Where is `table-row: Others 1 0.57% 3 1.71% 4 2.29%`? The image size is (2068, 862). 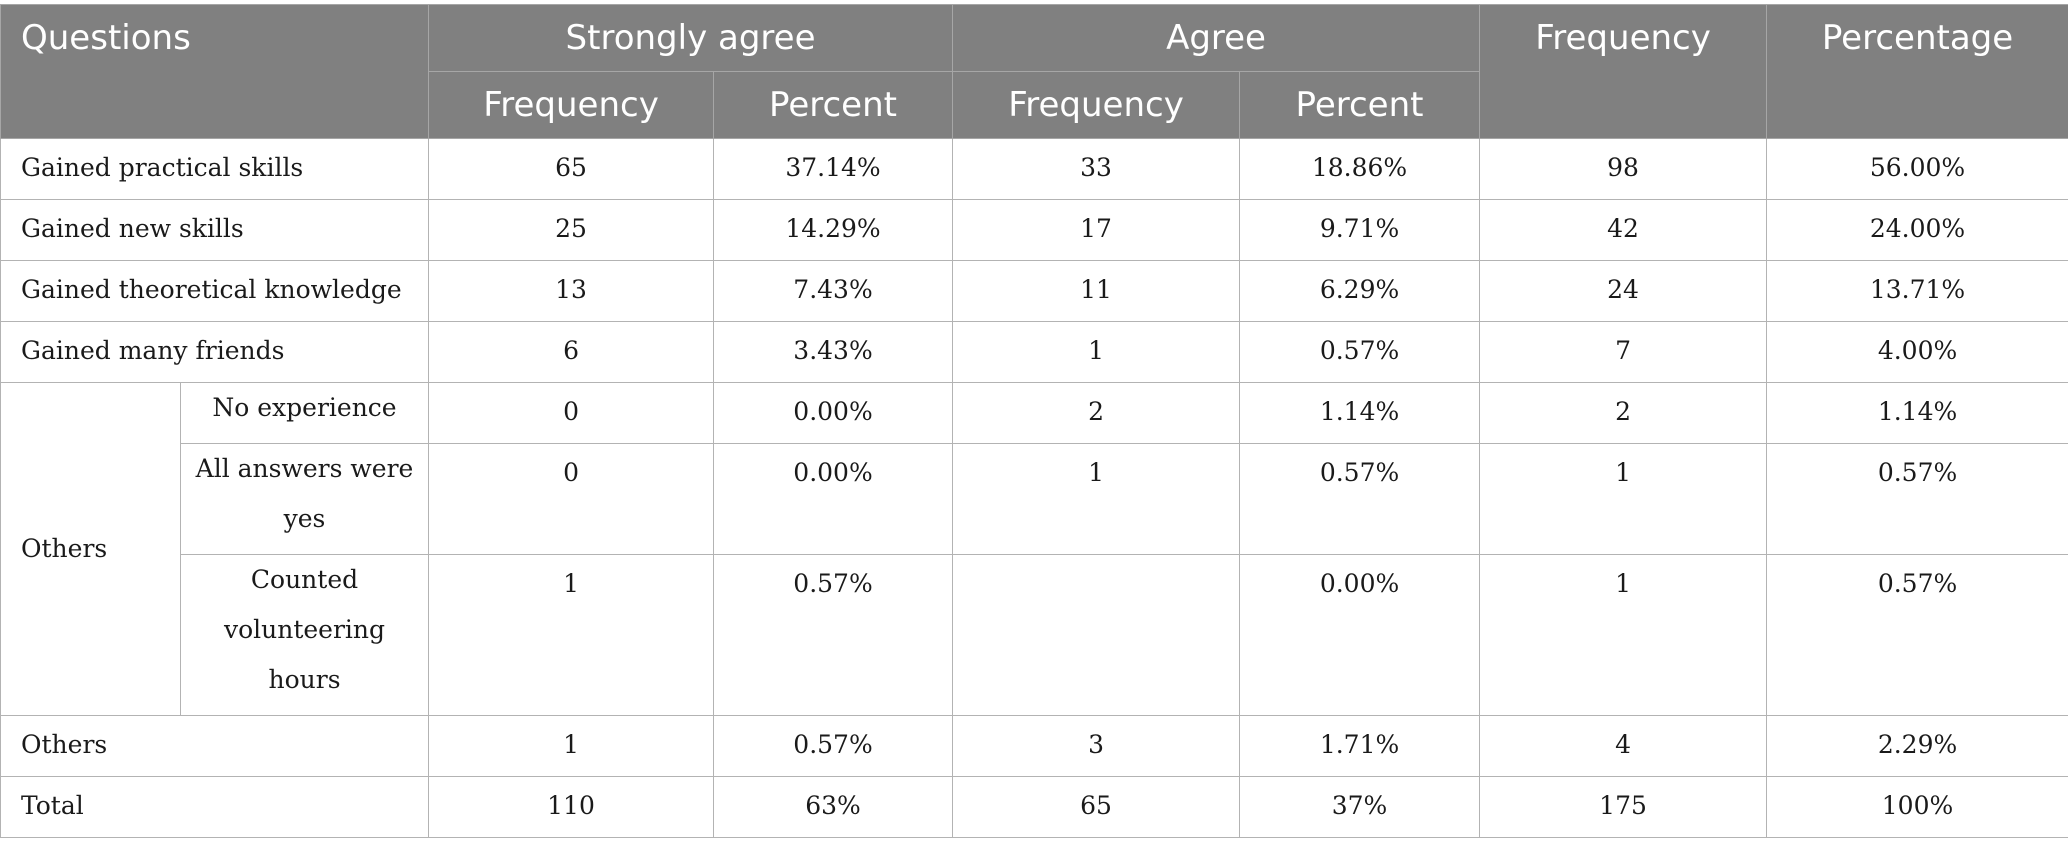 table-row: Others 1 0.57% 3 1.71% 4 2.29% is located at coordinates (1034, 746).